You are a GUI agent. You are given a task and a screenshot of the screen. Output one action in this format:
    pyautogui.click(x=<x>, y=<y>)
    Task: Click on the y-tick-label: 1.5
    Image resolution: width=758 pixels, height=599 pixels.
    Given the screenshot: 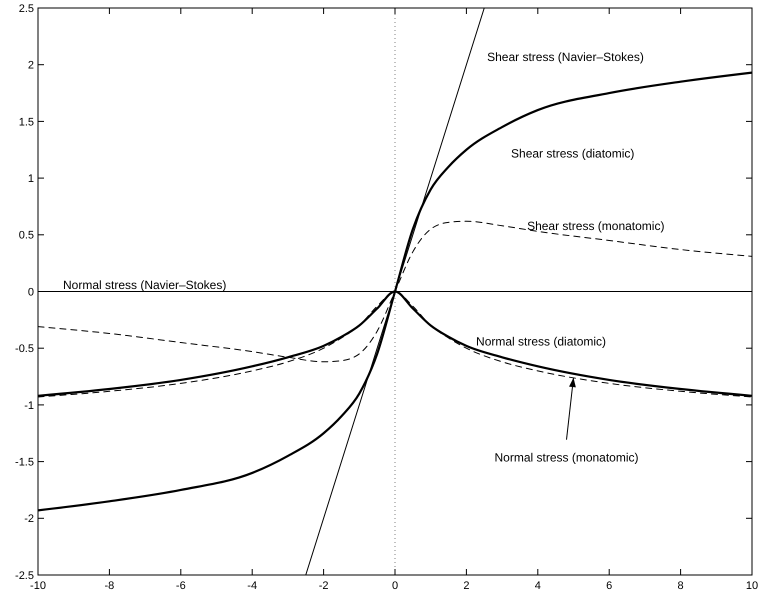 What is the action you would take?
    pyautogui.click(x=26, y=122)
    